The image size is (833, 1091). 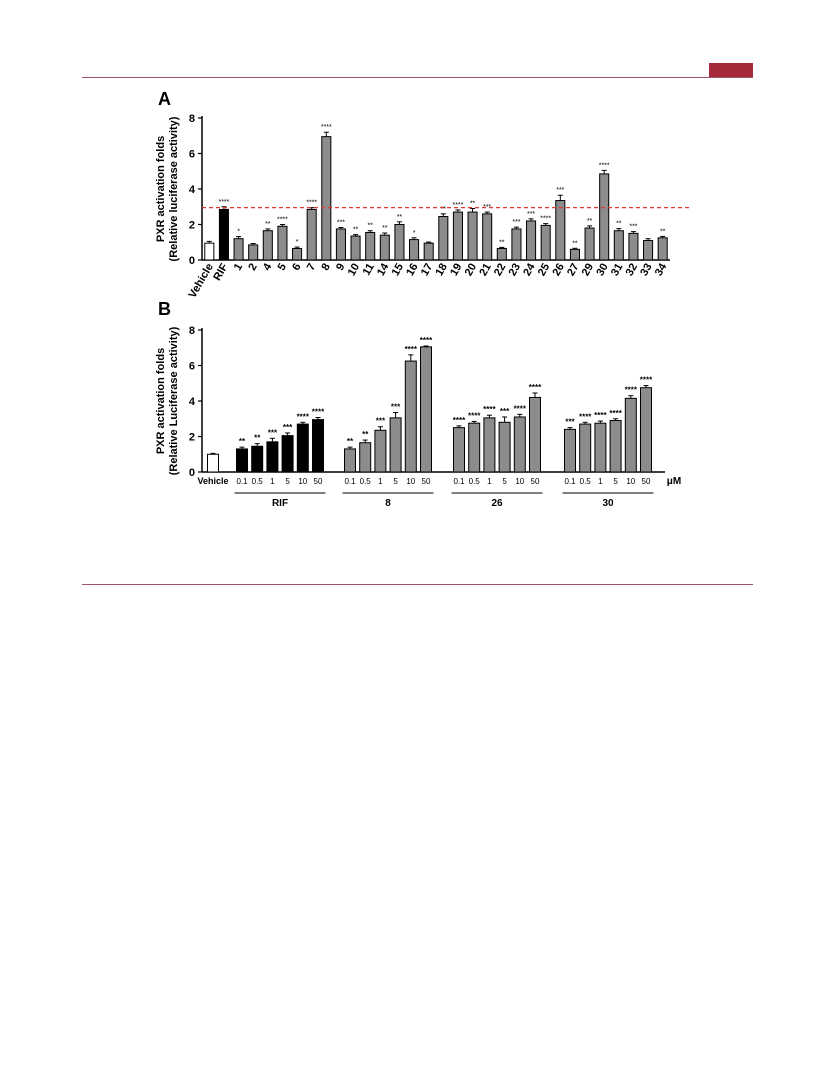 I want to click on concentration-label: 0.5, so click(x=475, y=481).